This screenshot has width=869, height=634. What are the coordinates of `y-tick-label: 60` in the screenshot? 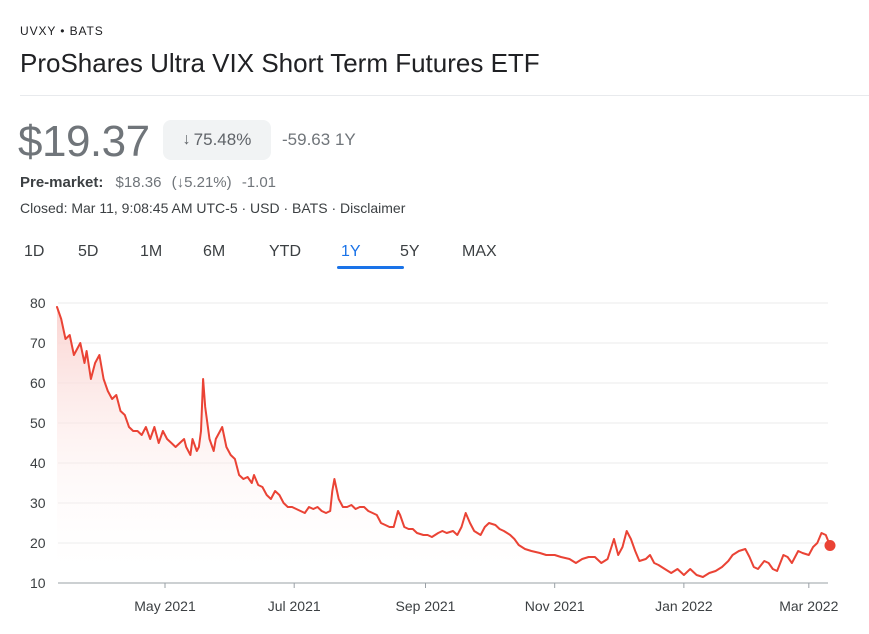 It's located at (38, 383).